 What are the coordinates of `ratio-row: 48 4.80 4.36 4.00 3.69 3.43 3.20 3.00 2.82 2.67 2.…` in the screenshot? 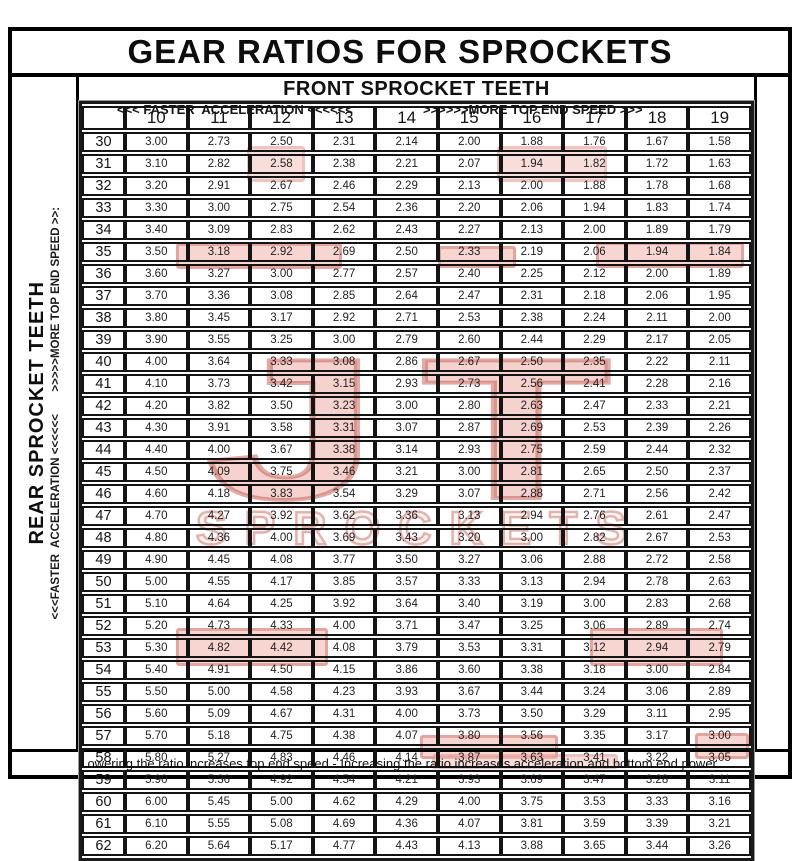 It's located at (416, 538).